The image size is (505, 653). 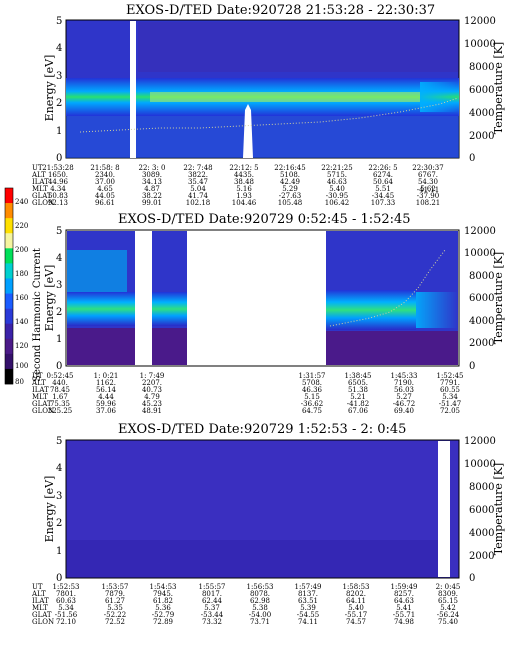 I want to click on ephemeris-value: 46.36, so click(x=312, y=390).